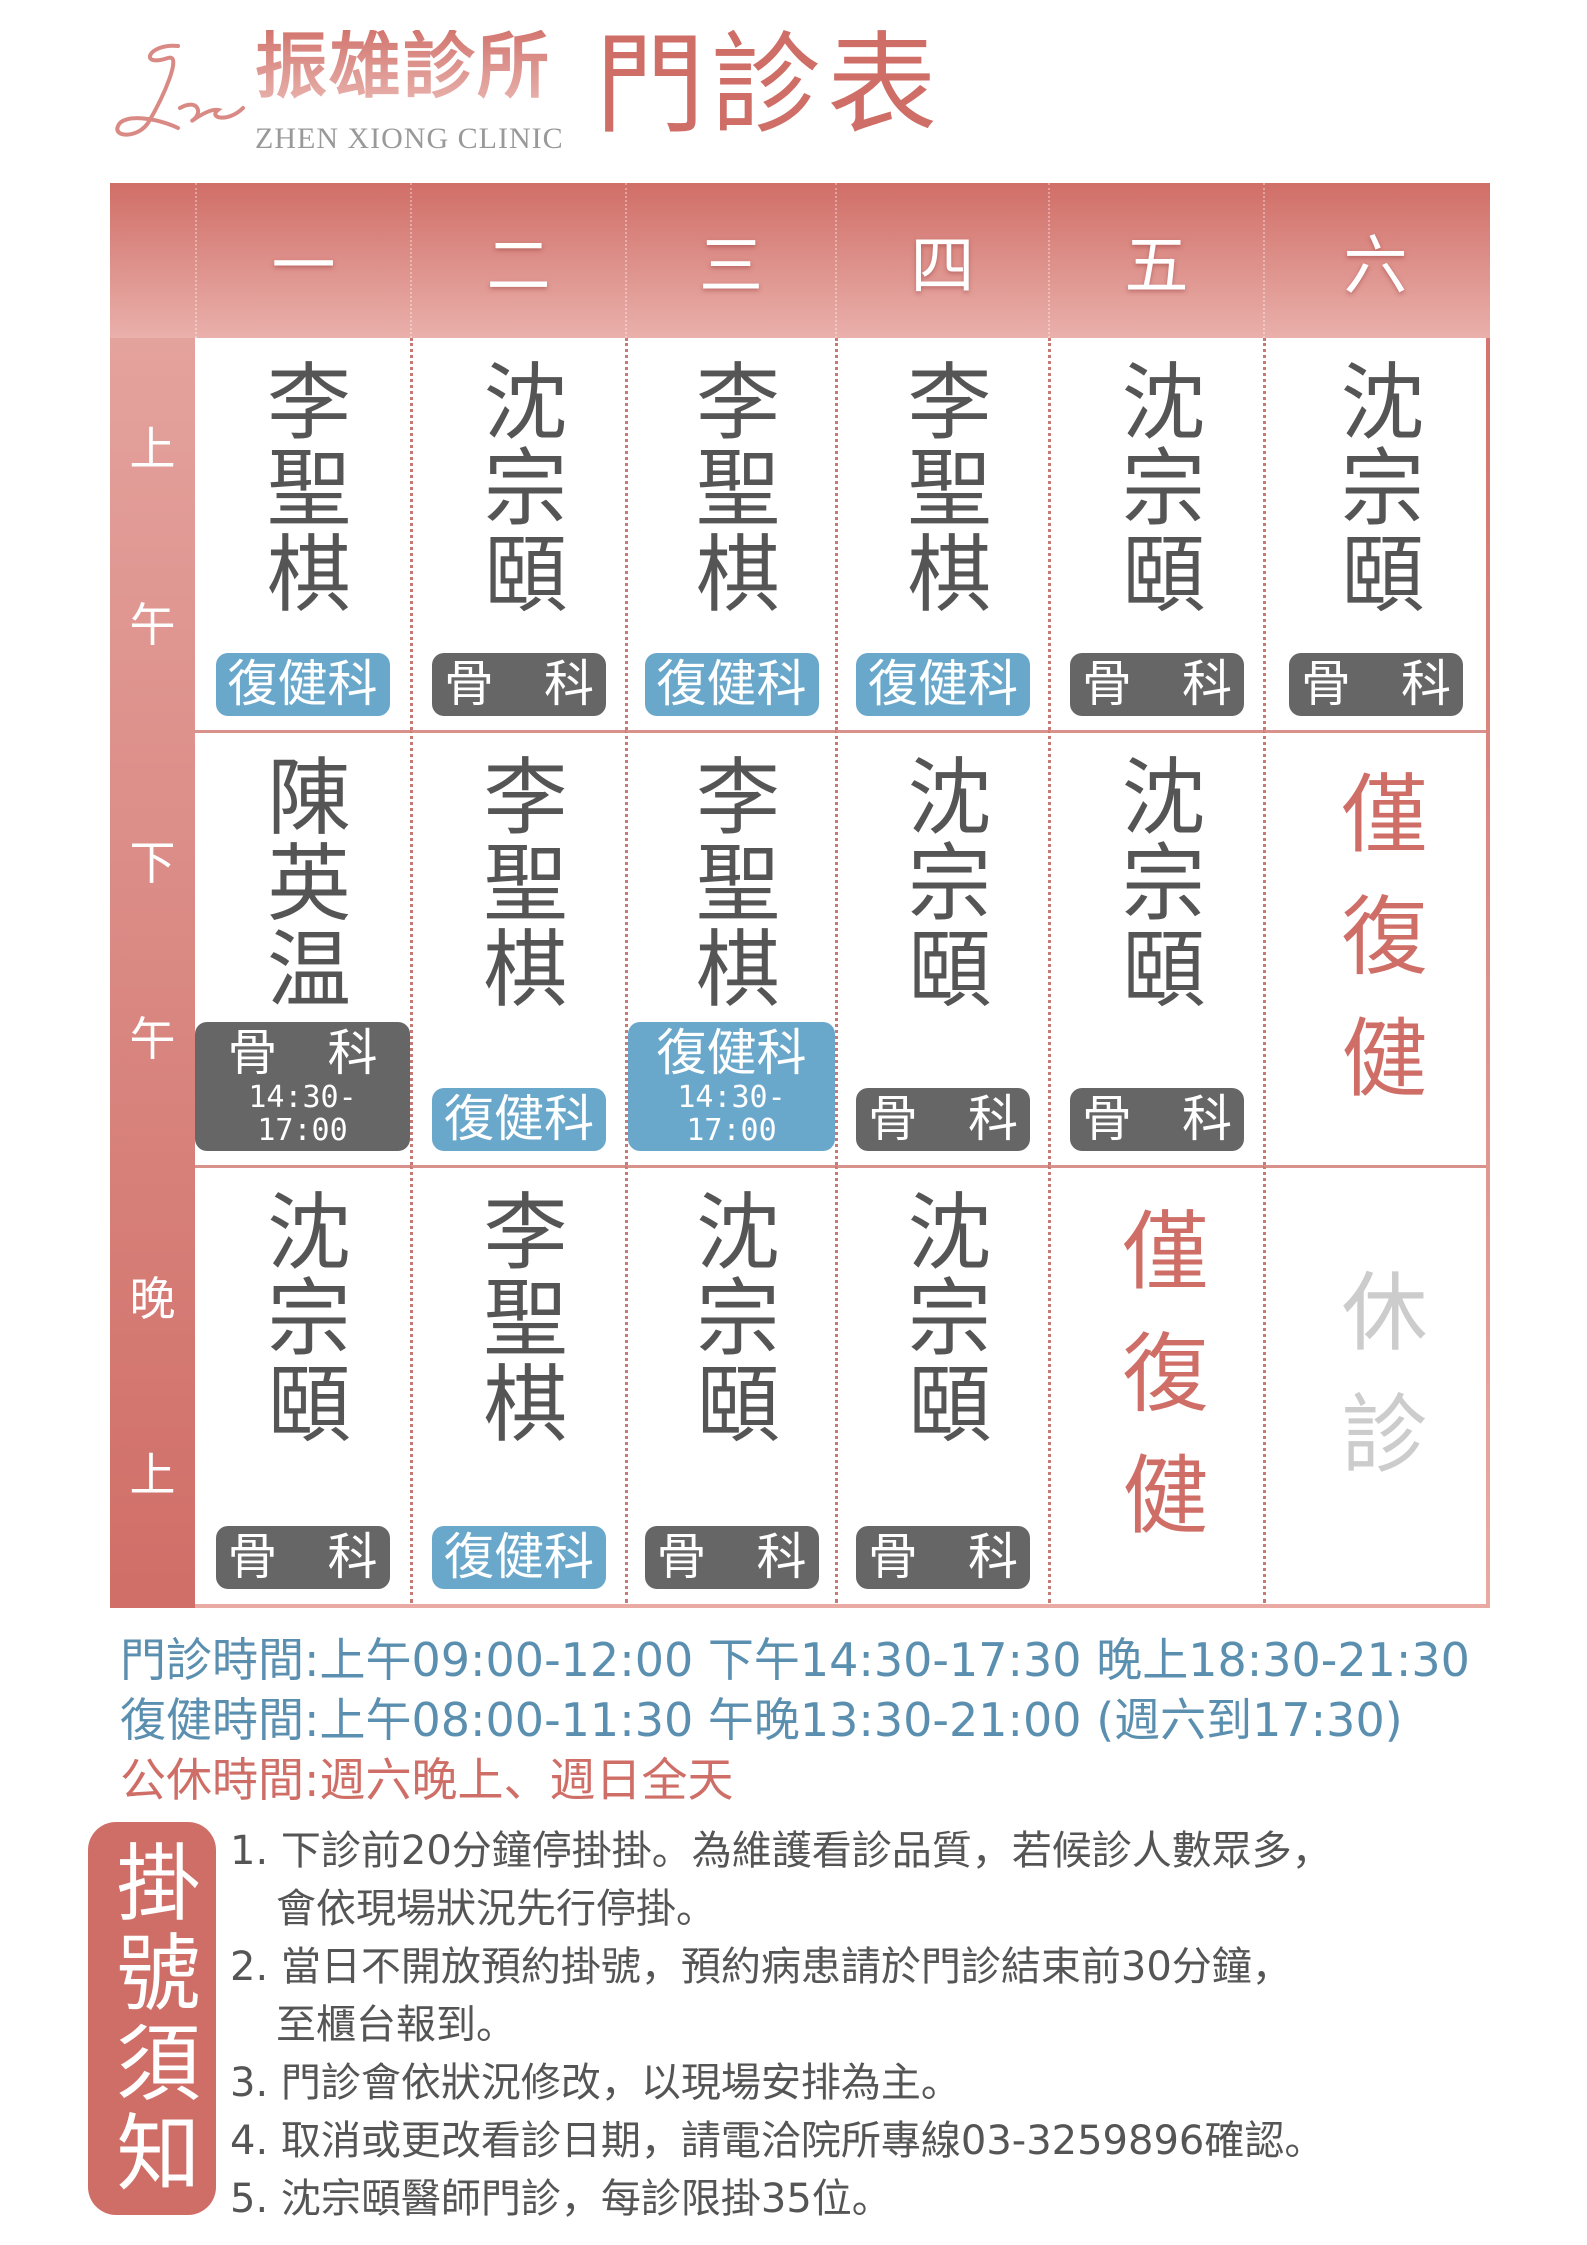 The image size is (1587, 2245). What do you see at coordinates (769, 85) in the screenshot?
I see `page-title: 門診表` at bounding box center [769, 85].